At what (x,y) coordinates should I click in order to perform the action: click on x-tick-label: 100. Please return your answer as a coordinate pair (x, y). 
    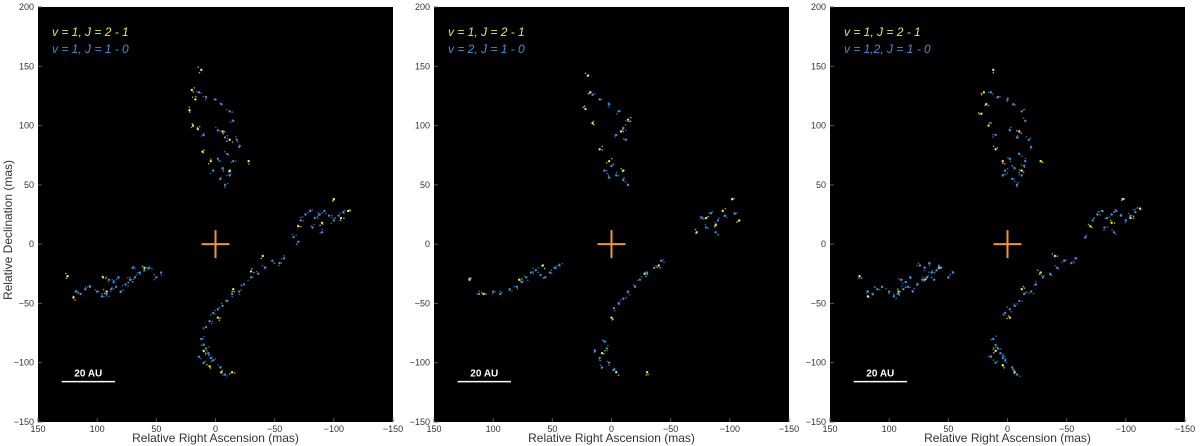
    Looking at the image, I should click on (889, 429).